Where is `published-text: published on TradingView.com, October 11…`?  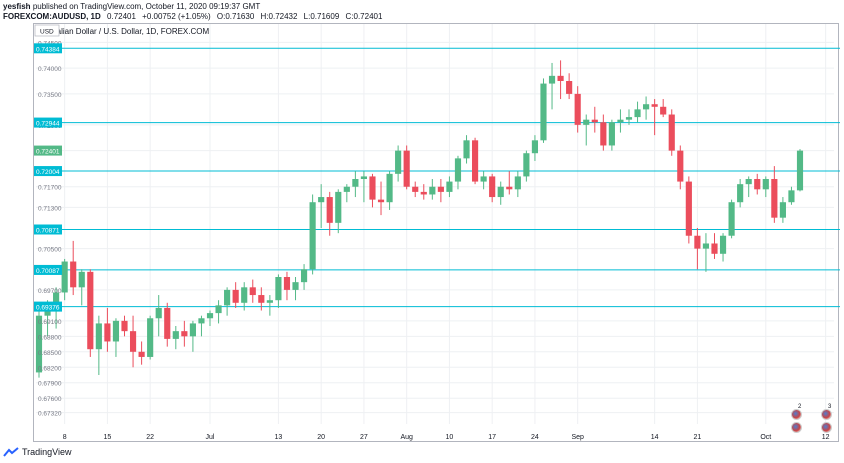 published-text: published on TradingView.com, October 11… is located at coordinates (146, 6).